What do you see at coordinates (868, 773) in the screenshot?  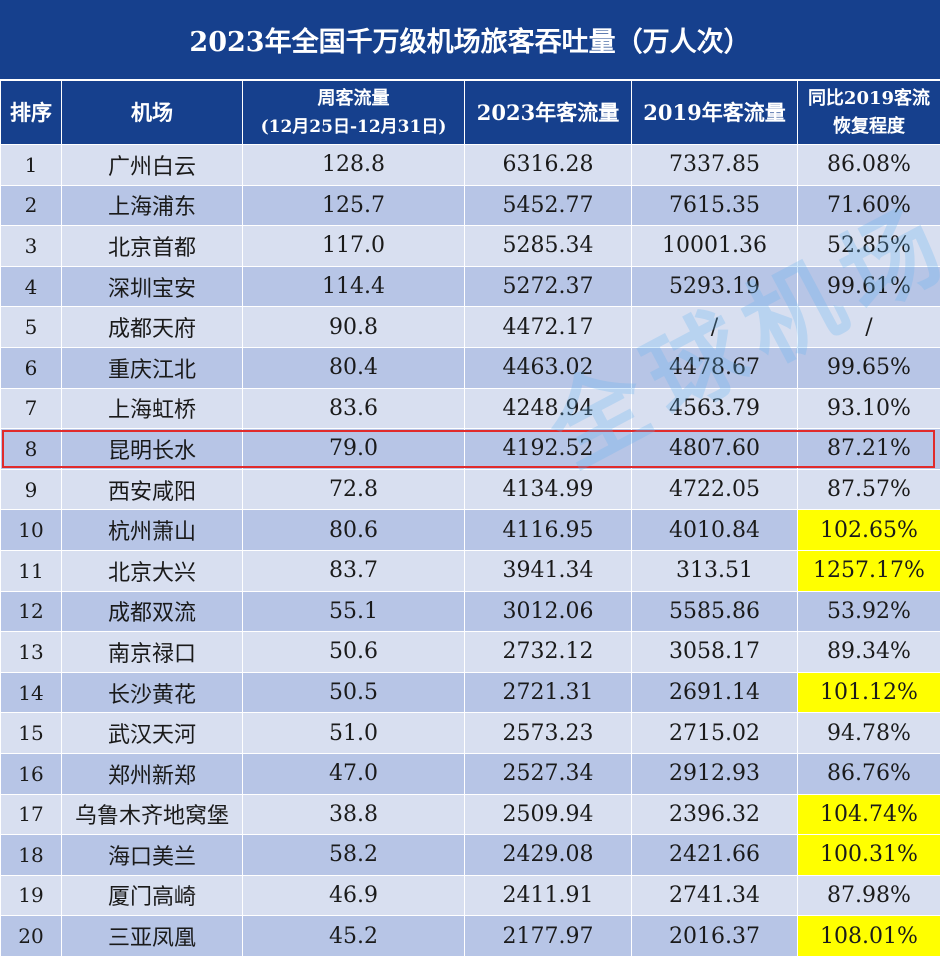 I see `cell-recovery: 86.76%` at bounding box center [868, 773].